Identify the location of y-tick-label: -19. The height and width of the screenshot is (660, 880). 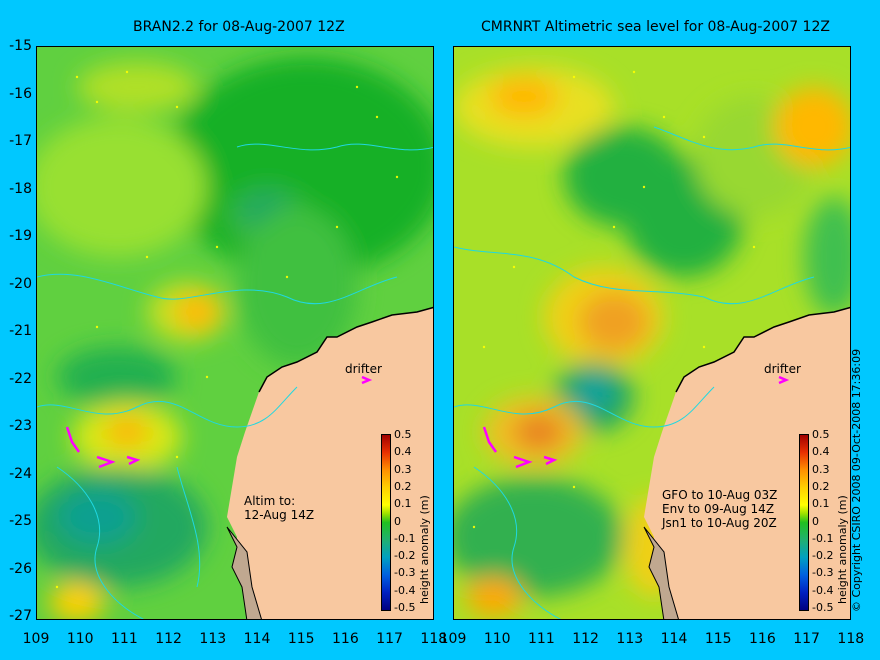
(20, 236).